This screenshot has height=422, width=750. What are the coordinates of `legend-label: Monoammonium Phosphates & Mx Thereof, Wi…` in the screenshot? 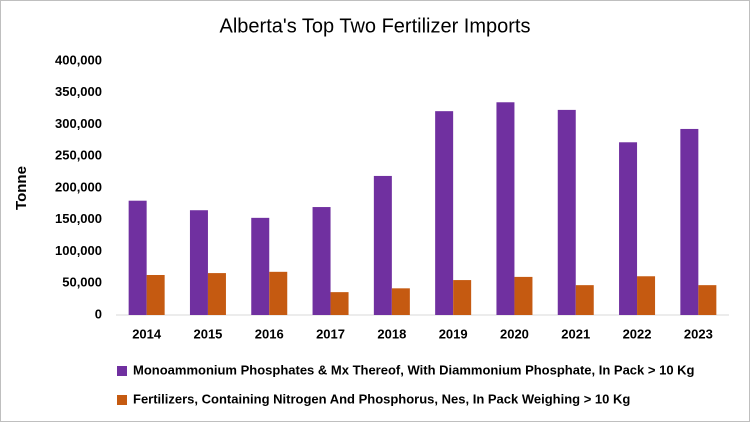 It's located at (414, 369).